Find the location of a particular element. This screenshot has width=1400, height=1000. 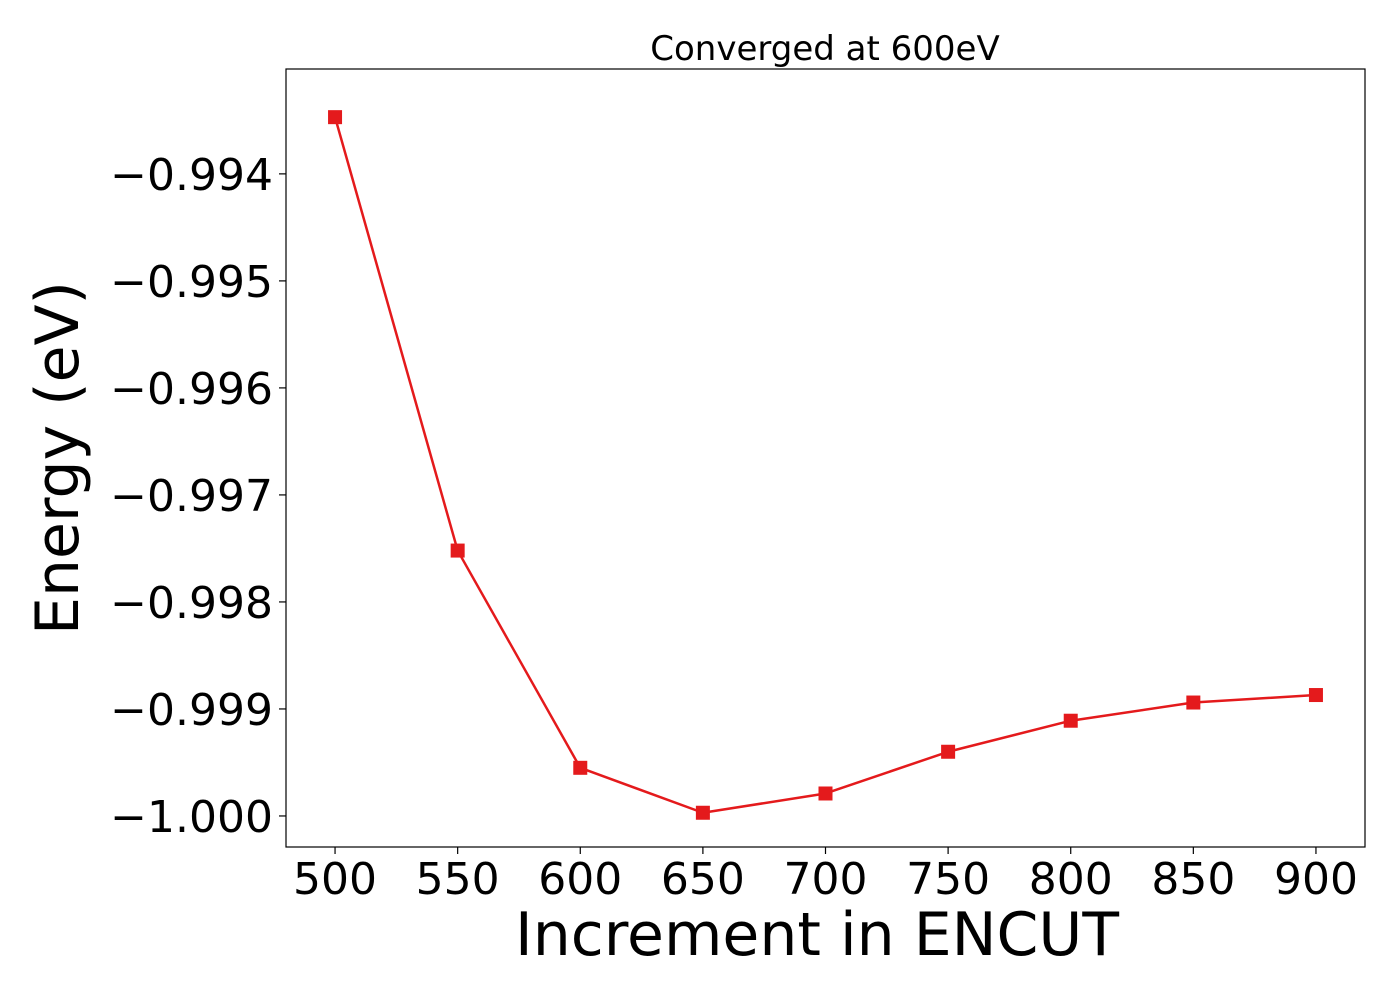

y-axis-title: Energy (eV) is located at coordinates (58, 458).